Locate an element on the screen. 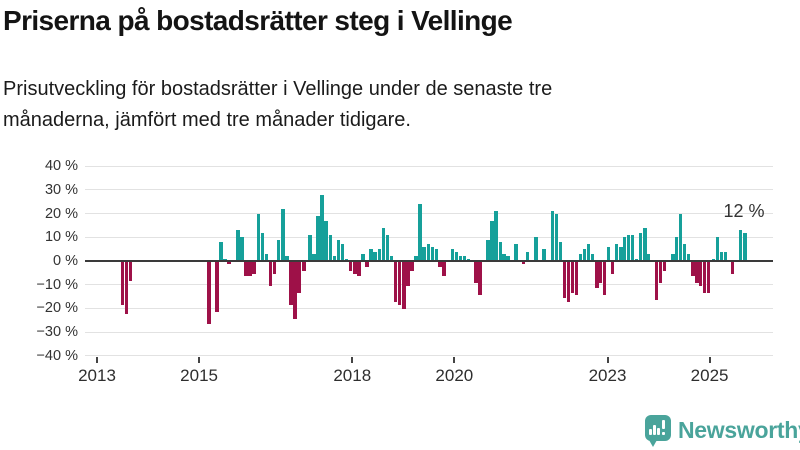 This screenshot has width=800, height=450. last-value-annotation: 12 % is located at coordinates (744, 211).